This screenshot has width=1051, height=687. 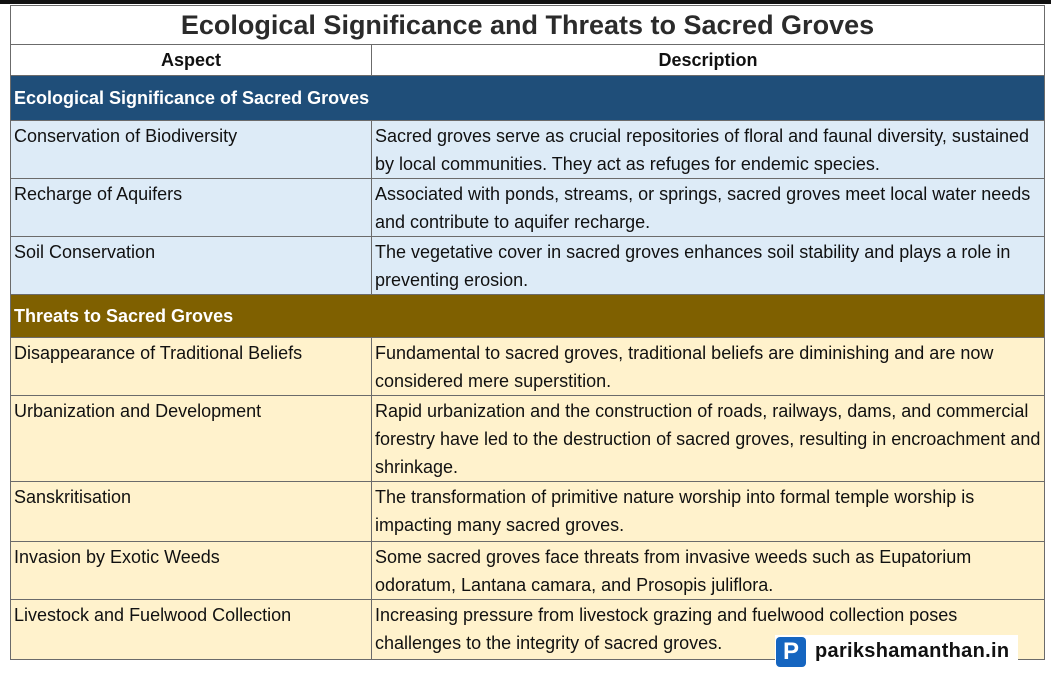 I want to click on p-logo-icon: P, so click(x=791, y=651).